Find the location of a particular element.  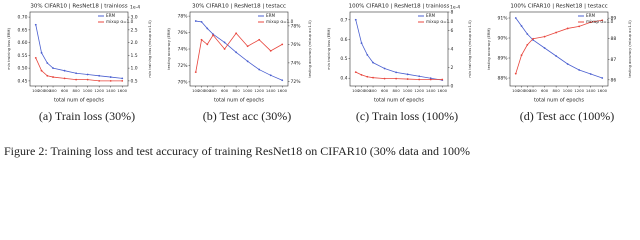

y2-tick-label: 87 is located at coordinates (614, 60).